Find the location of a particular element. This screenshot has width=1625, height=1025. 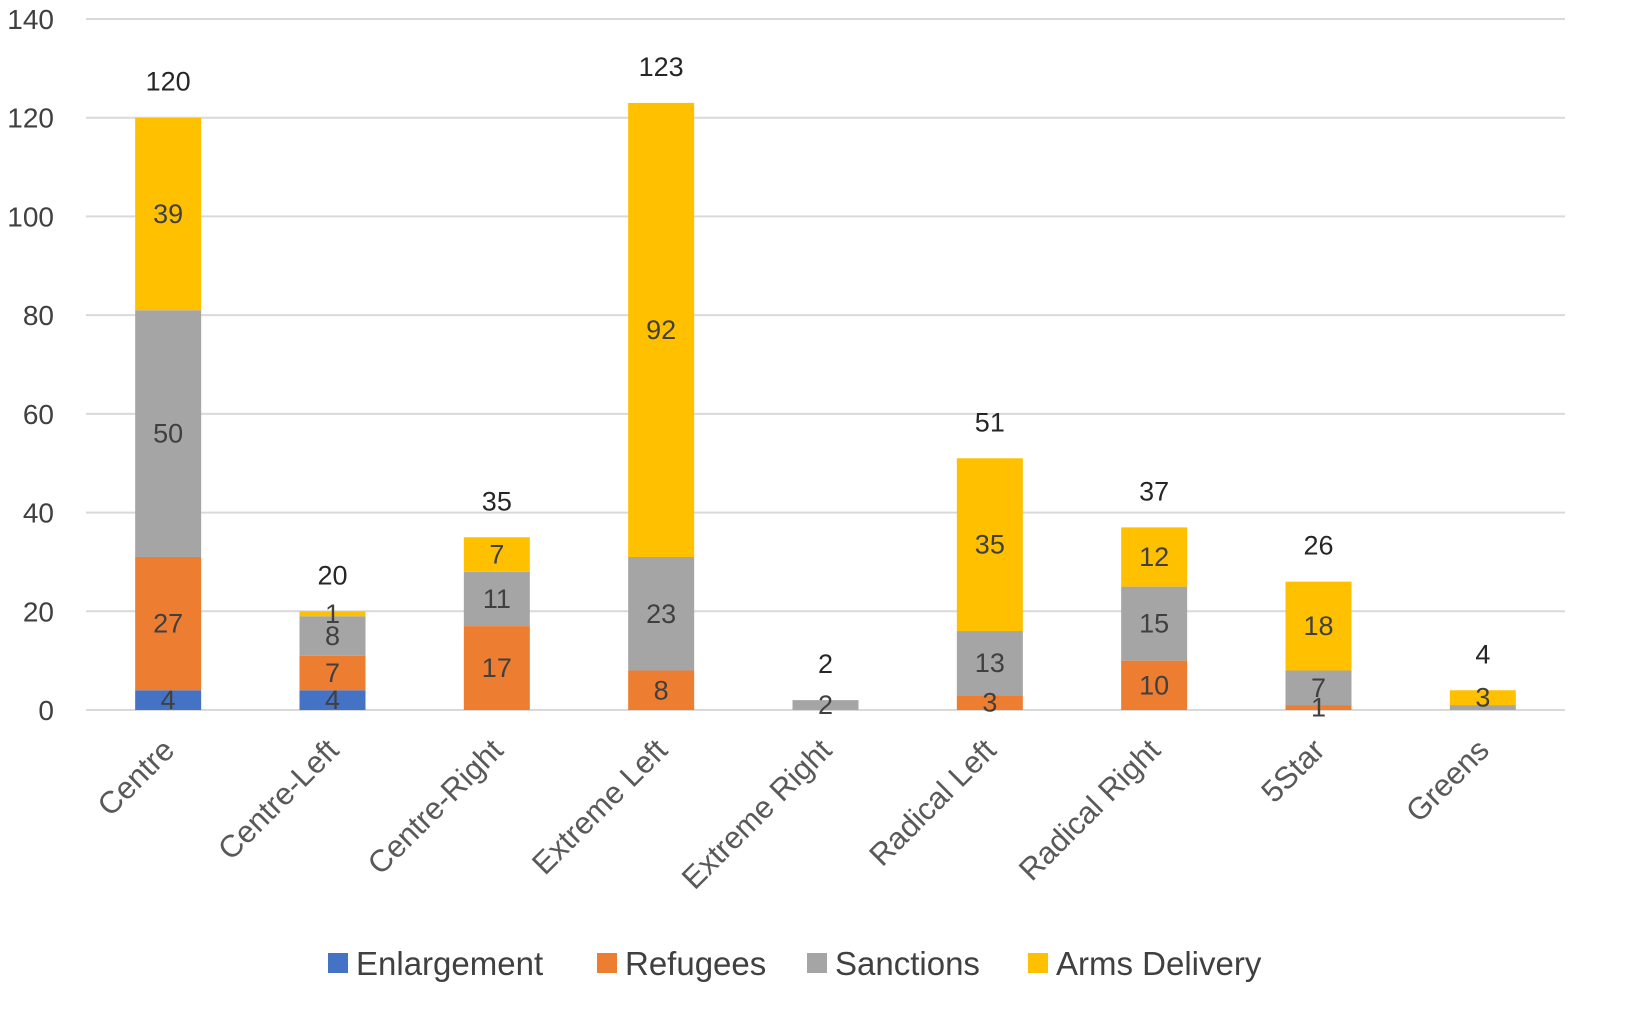

data-label-extreme-left-sanctions: 23 is located at coordinates (661, 614).